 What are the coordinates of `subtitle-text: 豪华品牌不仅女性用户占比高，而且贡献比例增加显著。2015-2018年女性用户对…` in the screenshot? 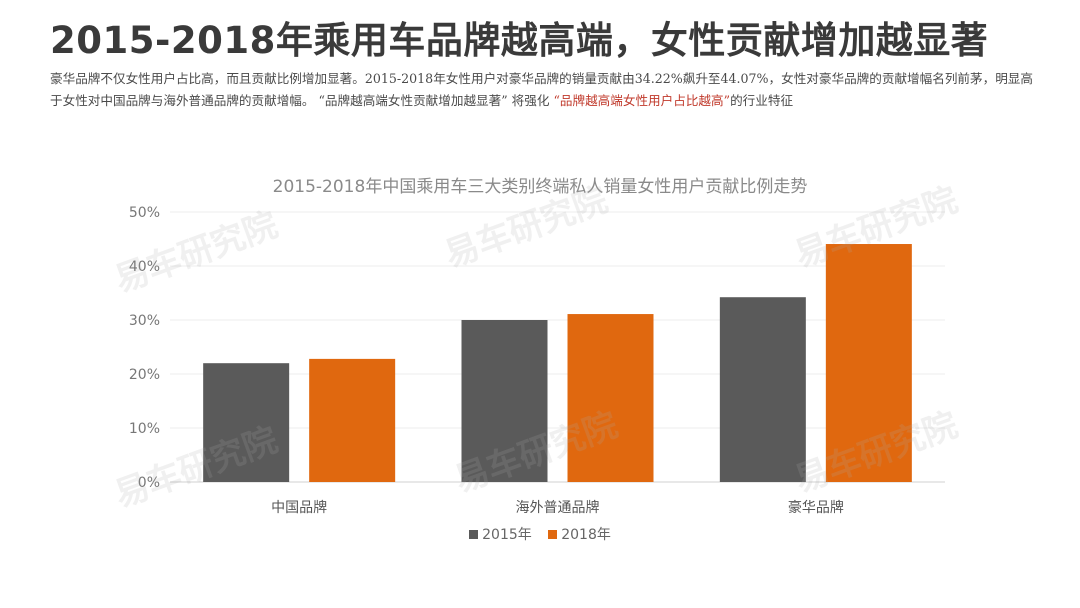 It's located at (541, 89).